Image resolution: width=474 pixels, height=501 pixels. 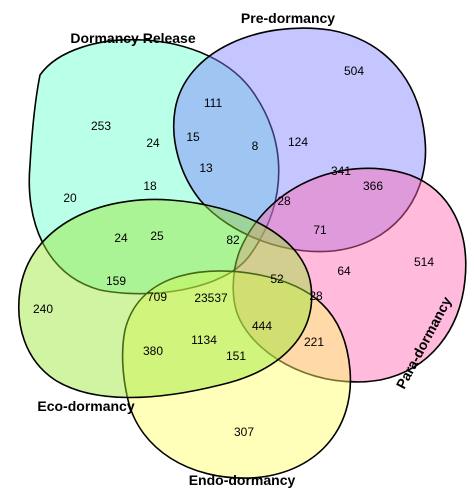 I want to click on region-count: 221, so click(x=314, y=342).